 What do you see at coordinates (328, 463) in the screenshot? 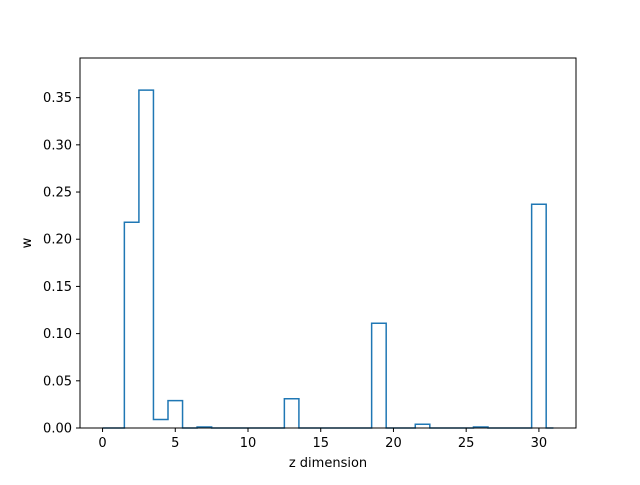
I see `x-axis-label: z dimension` at bounding box center [328, 463].